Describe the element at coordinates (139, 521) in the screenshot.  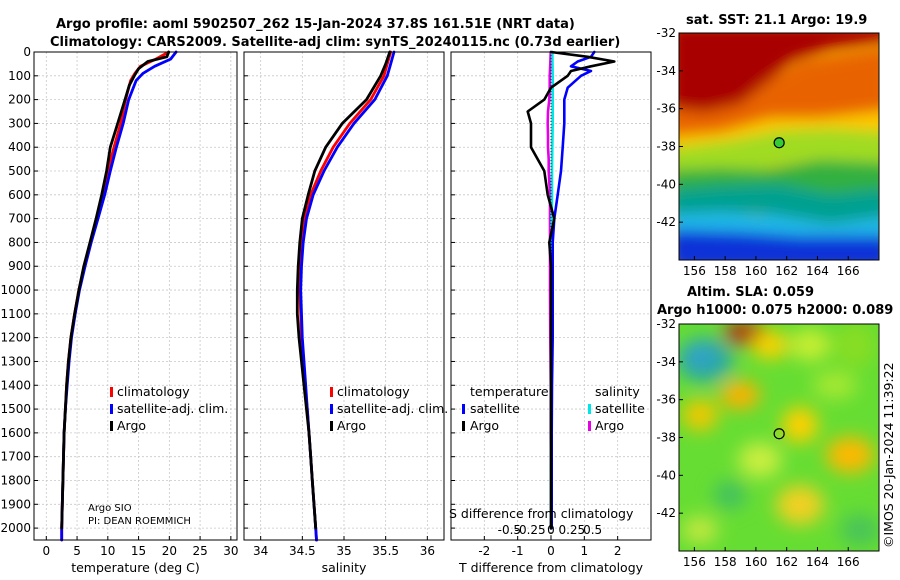
I see `credit-pi: PI: DEAN ROEMMICH` at that location.